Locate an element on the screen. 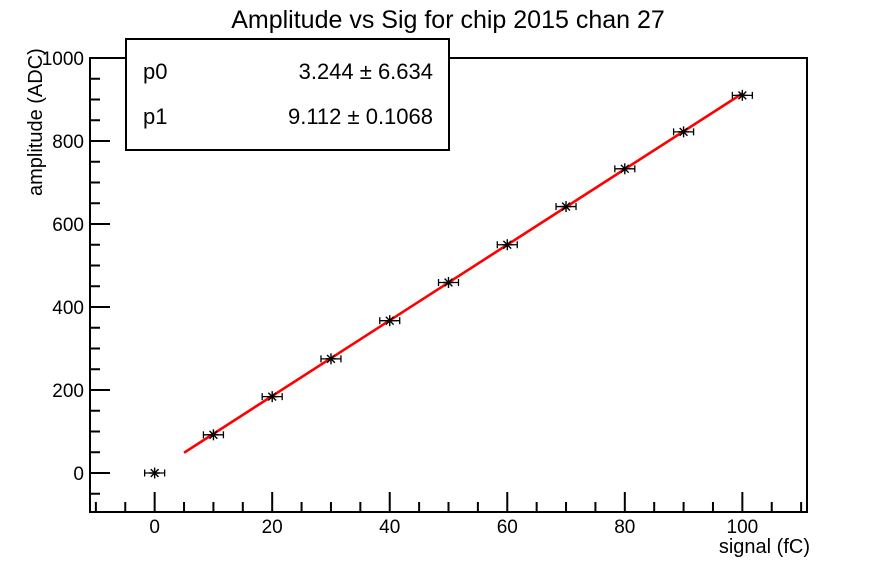 This screenshot has width=896, height=572. x-axis-title: signal (fC) is located at coordinates (764, 547).